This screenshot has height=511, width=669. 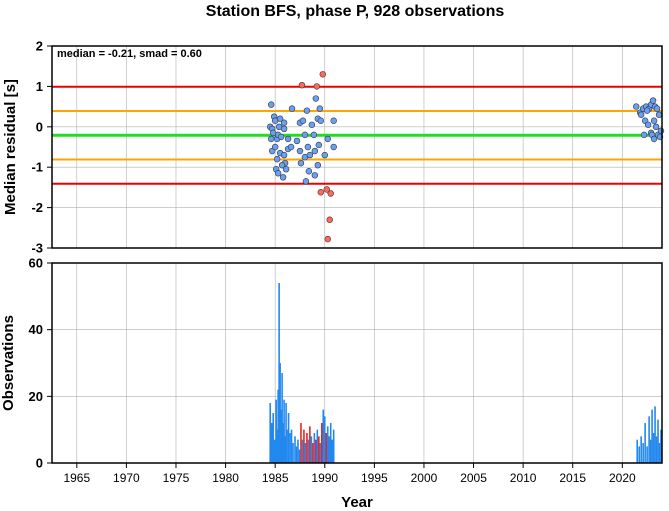 What do you see at coordinates (176, 478) in the screenshot?
I see `x-tick-label: 1975` at bounding box center [176, 478].